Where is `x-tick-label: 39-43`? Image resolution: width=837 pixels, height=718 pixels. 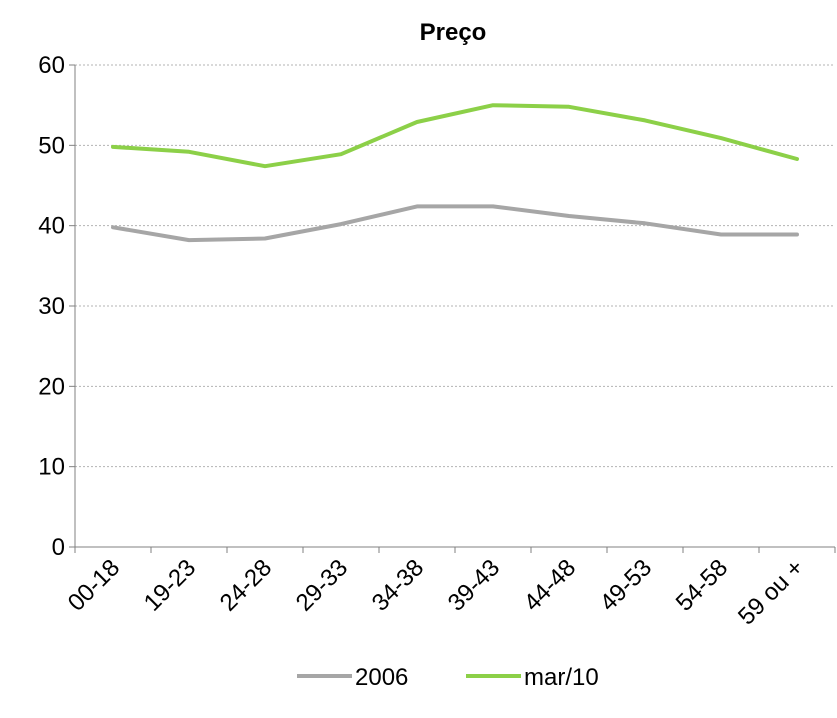
x-tick-label: 39-43 is located at coordinates (474, 585).